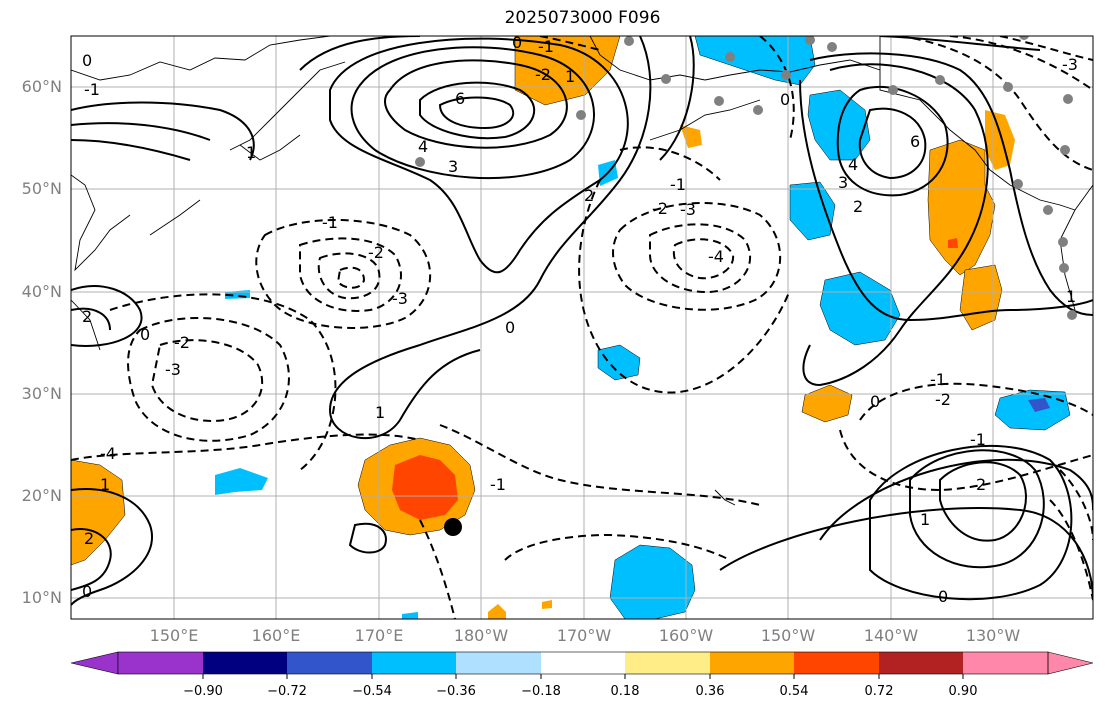 This screenshot has width=1105, height=712. I want to click on contour-label: 6, so click(915, 141).